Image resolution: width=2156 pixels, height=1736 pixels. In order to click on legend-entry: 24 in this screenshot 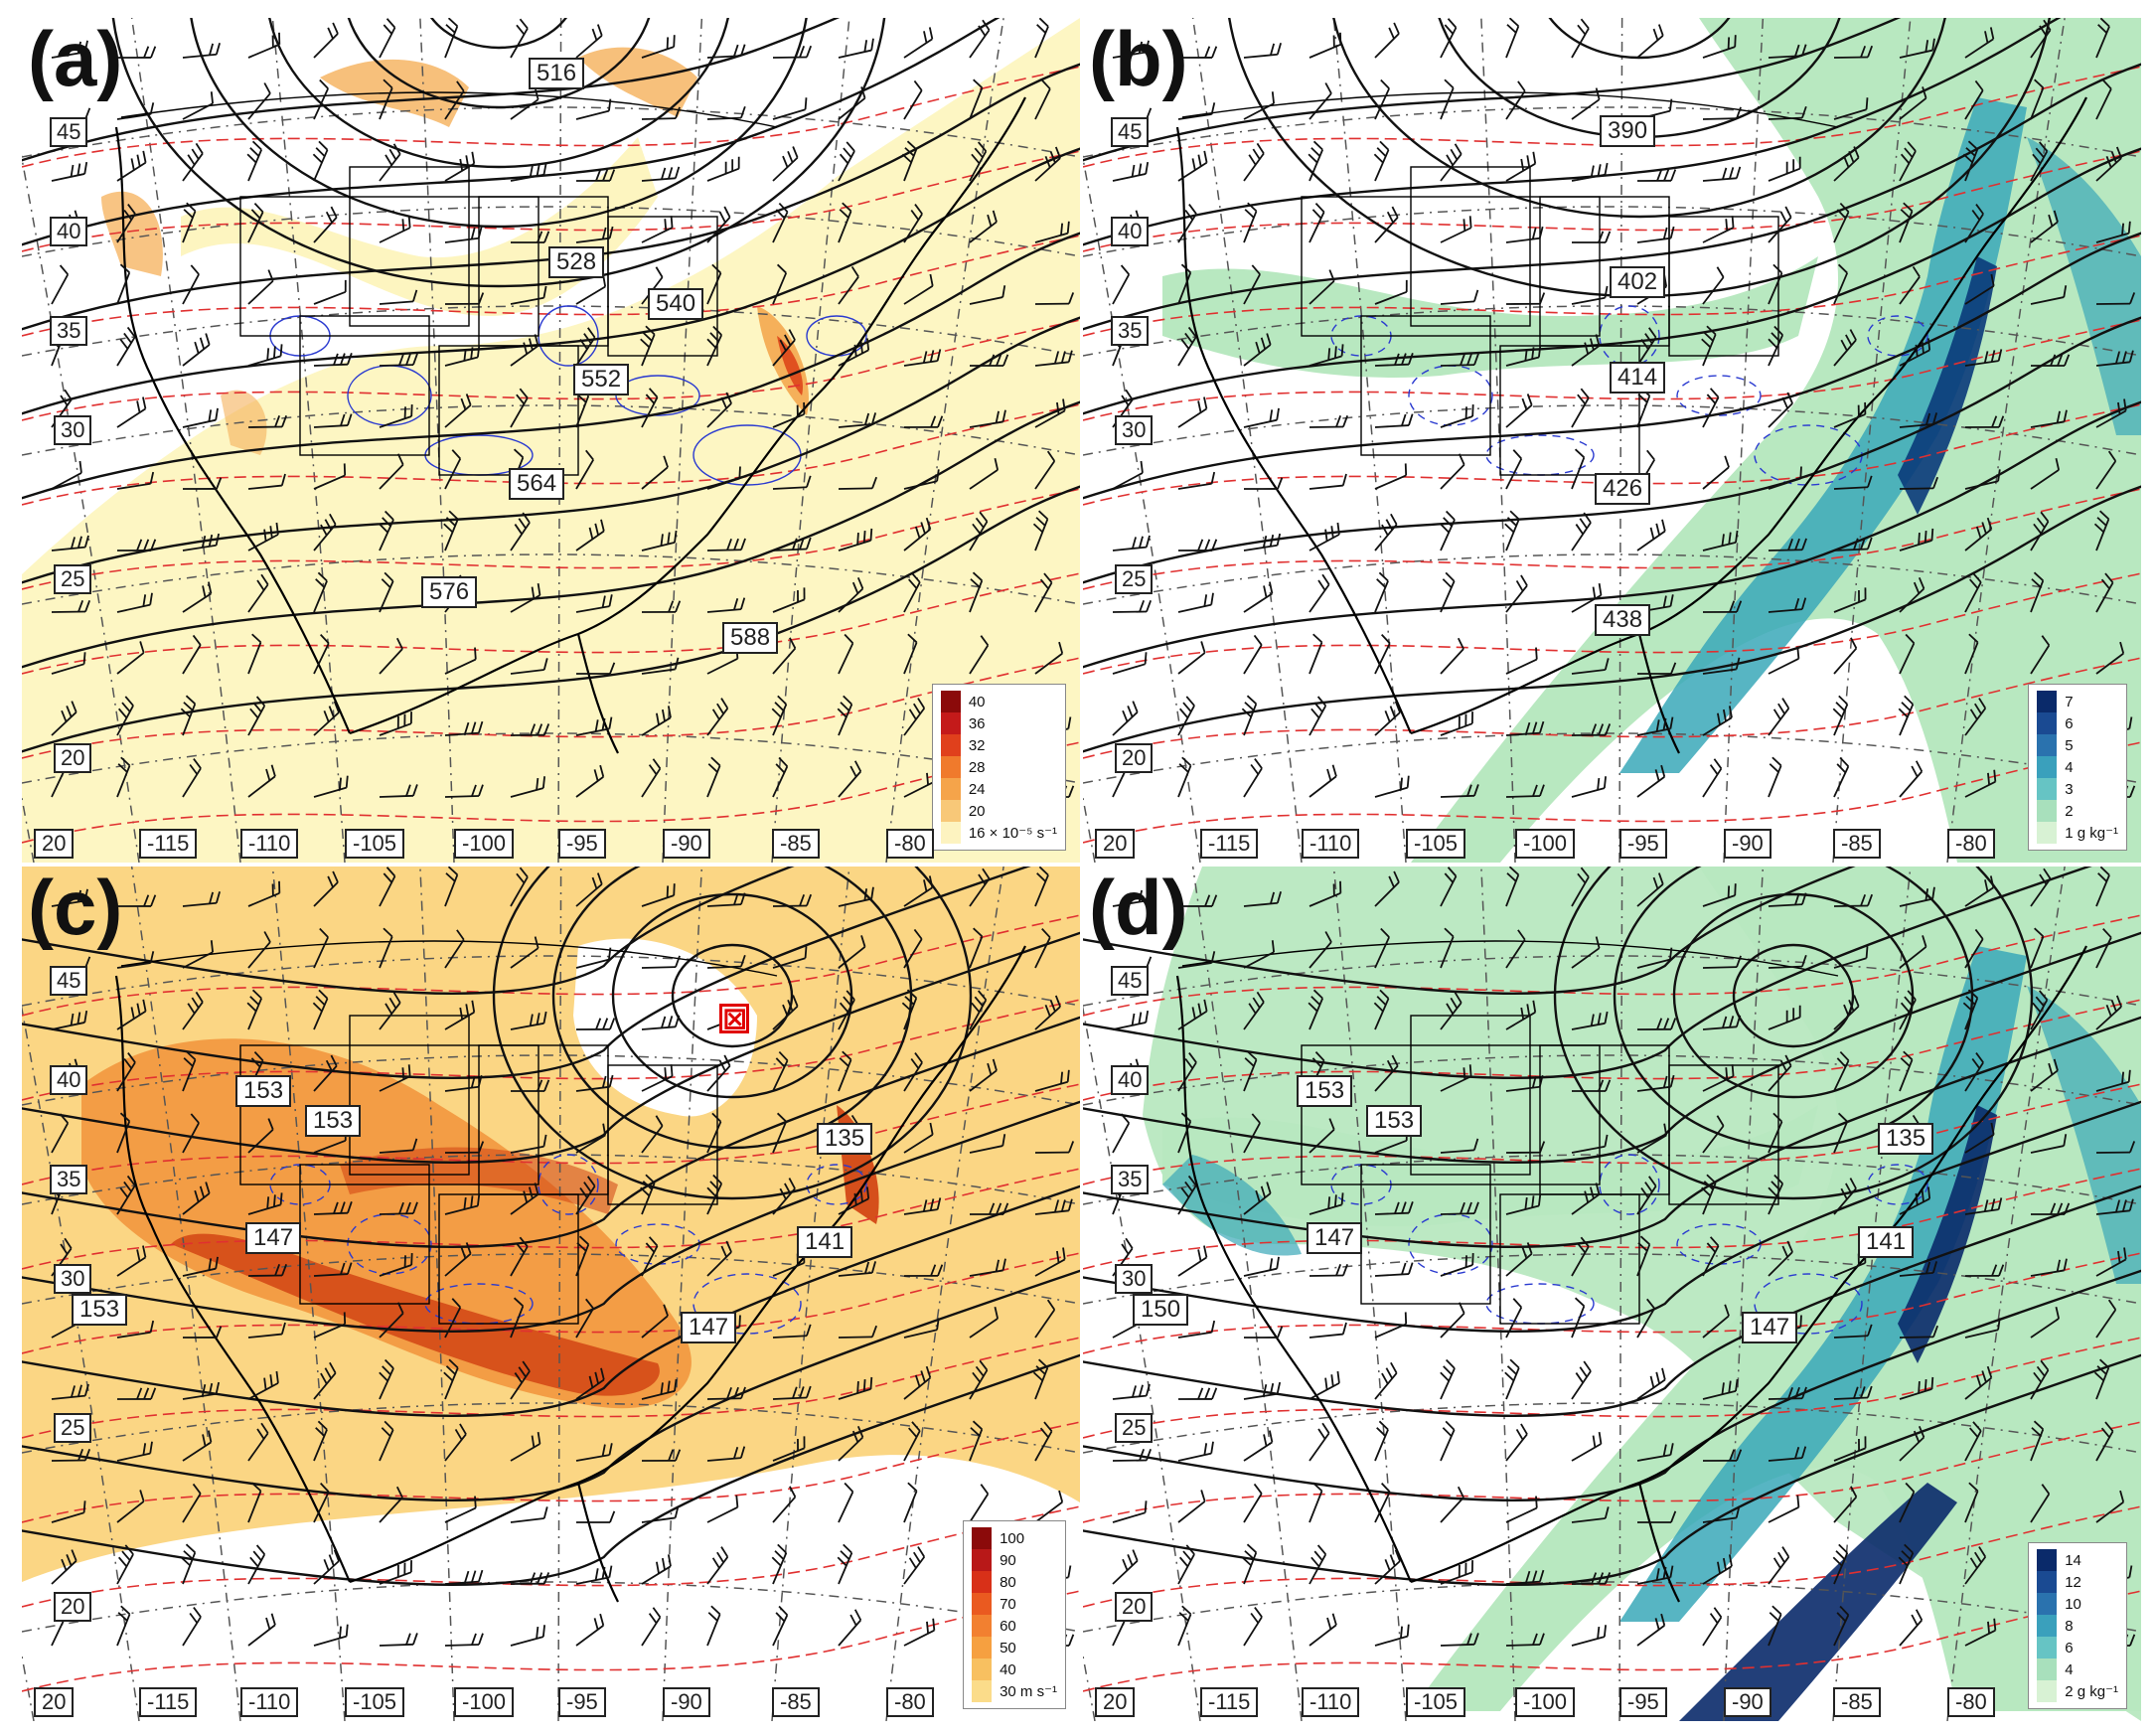, I will do `click(999, 789)`.